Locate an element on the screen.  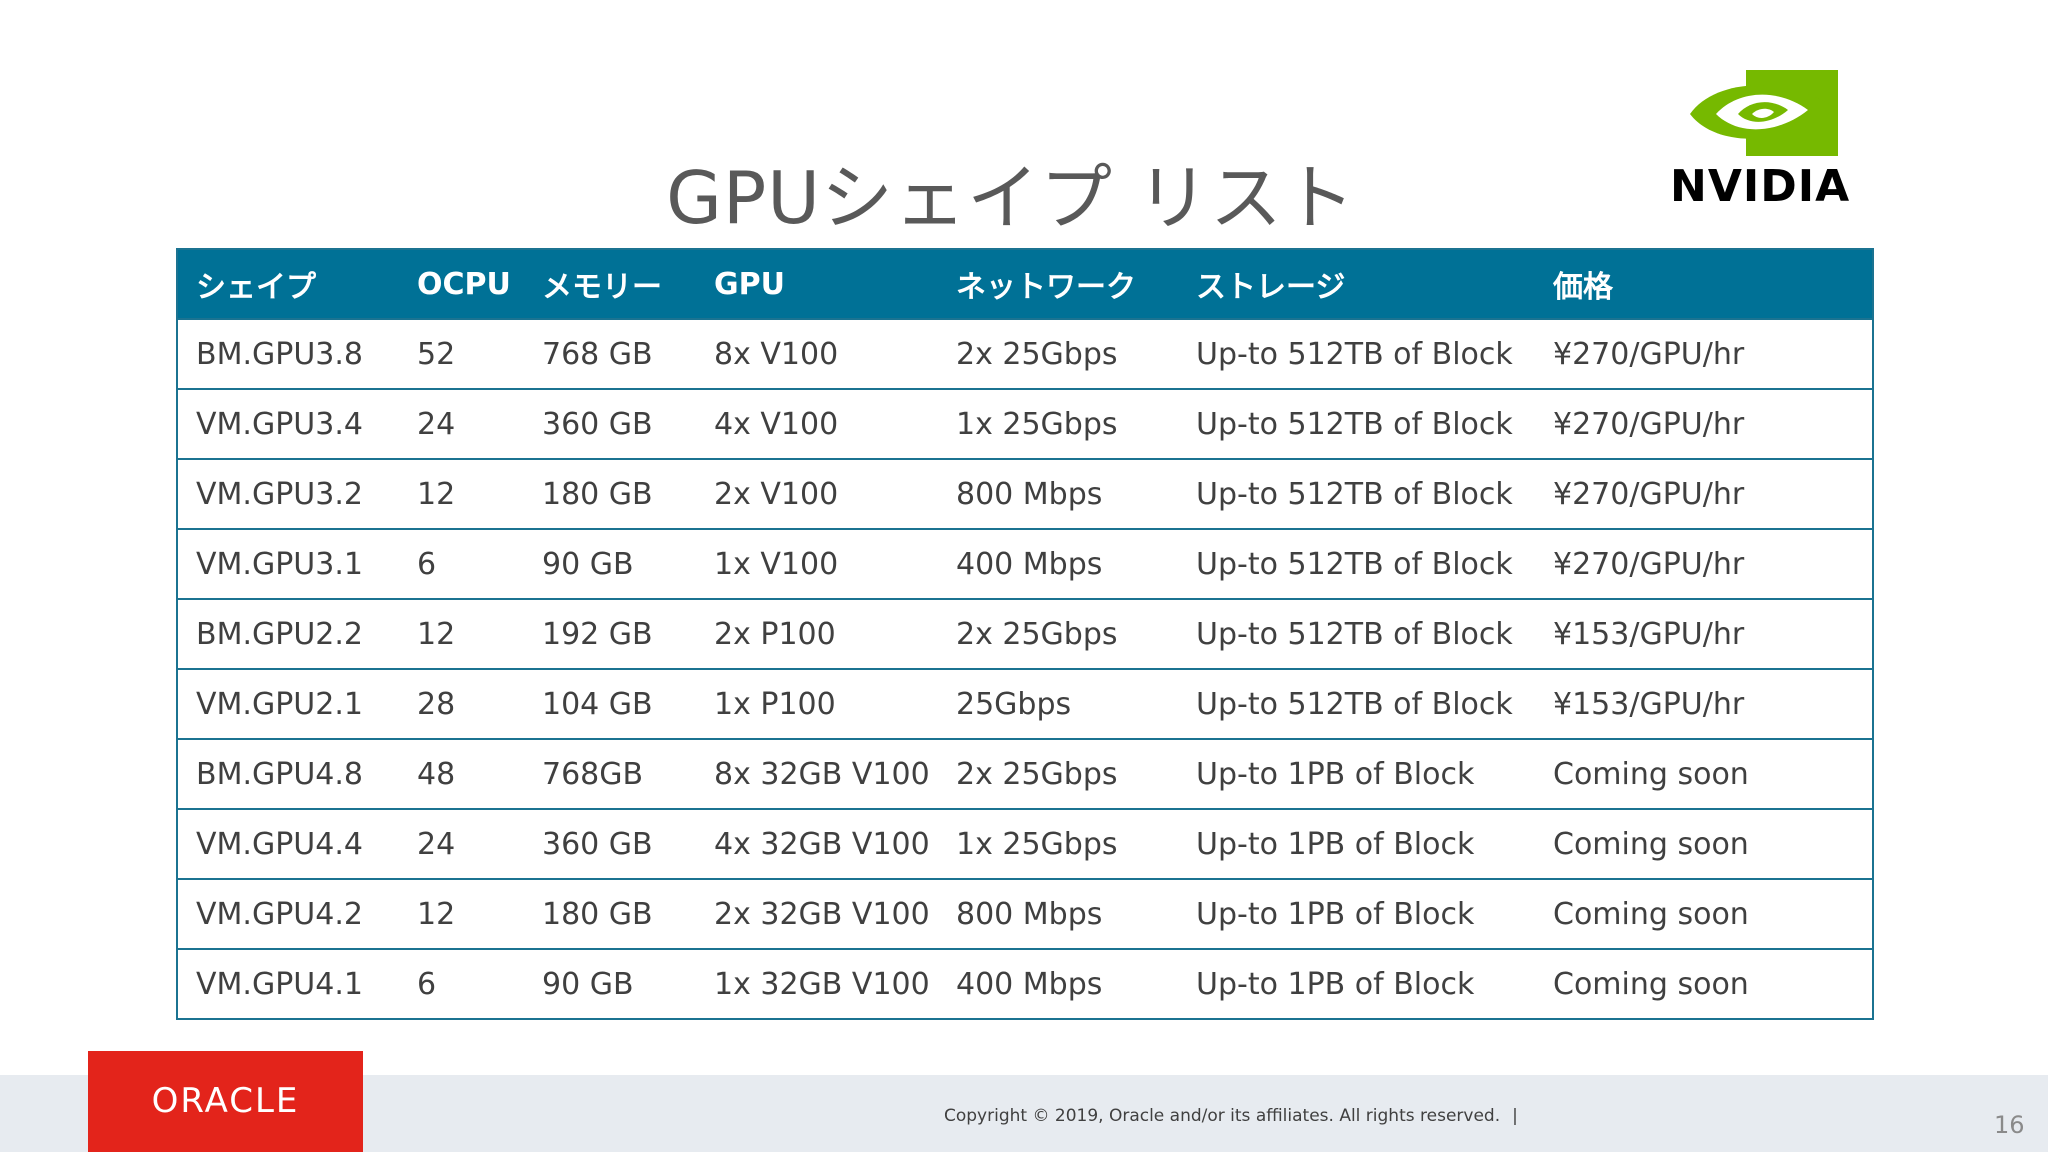
page-number: 16 is located at coordinates (2009, 1125).